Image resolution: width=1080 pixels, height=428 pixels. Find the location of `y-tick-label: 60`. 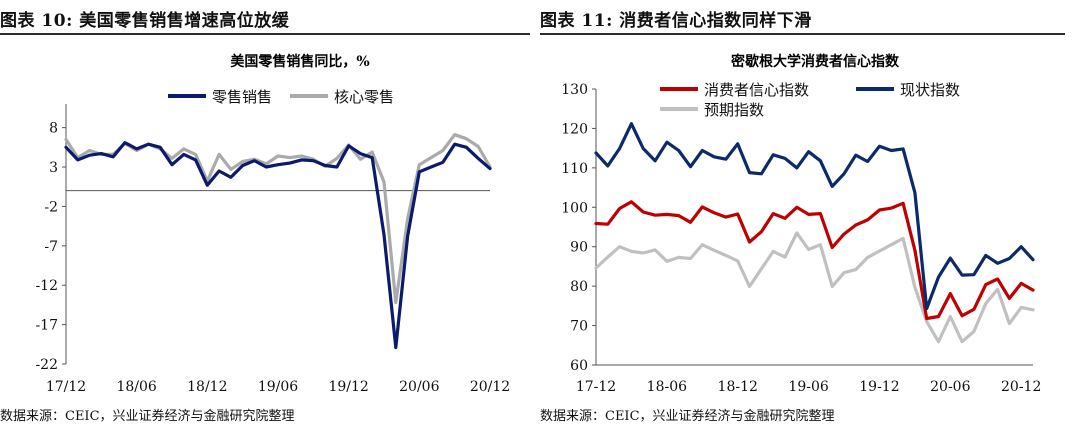

y-tick-label: 60 is located at coordinates (579, 366).